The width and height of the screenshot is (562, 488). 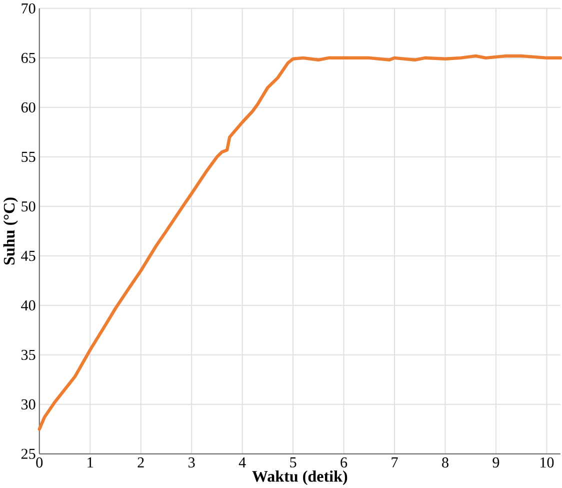 What do you see at coordinates (141, 462) in the screenshot?
I see `x-tick-label: 2` at bounding box center [141, 462].